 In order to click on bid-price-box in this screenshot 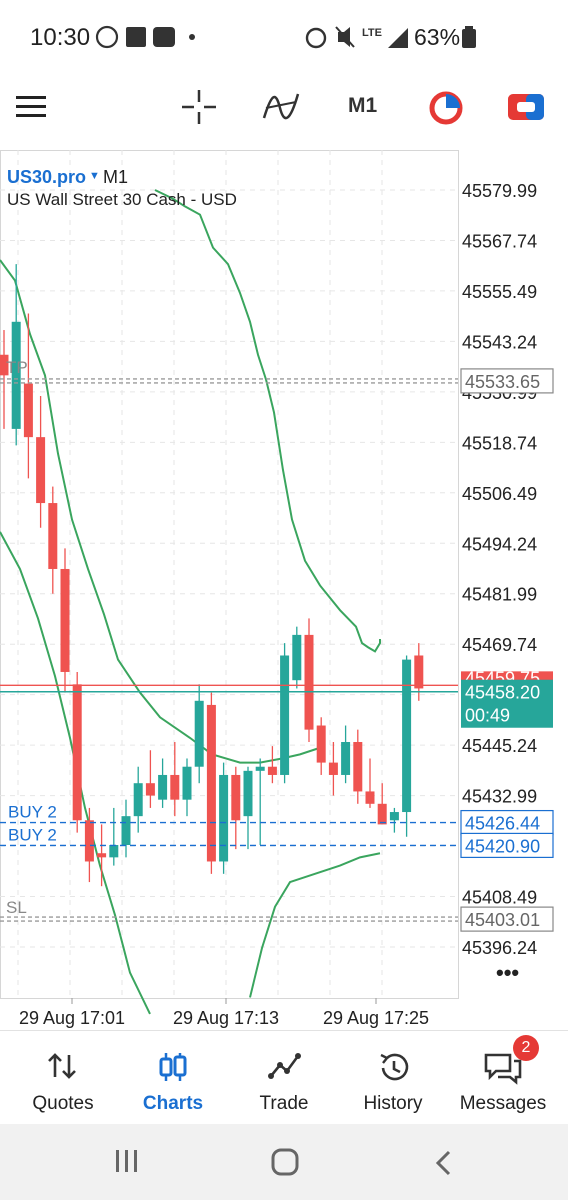, I will do `click(507, 703)`.